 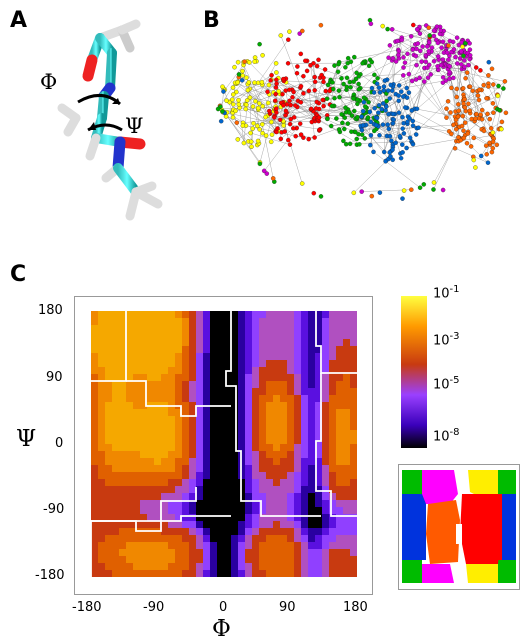 What do you see at coordinates (49, 82) in the screenshot?
I see `phi-angle-label: Φ` at bounding box center [49, 82].